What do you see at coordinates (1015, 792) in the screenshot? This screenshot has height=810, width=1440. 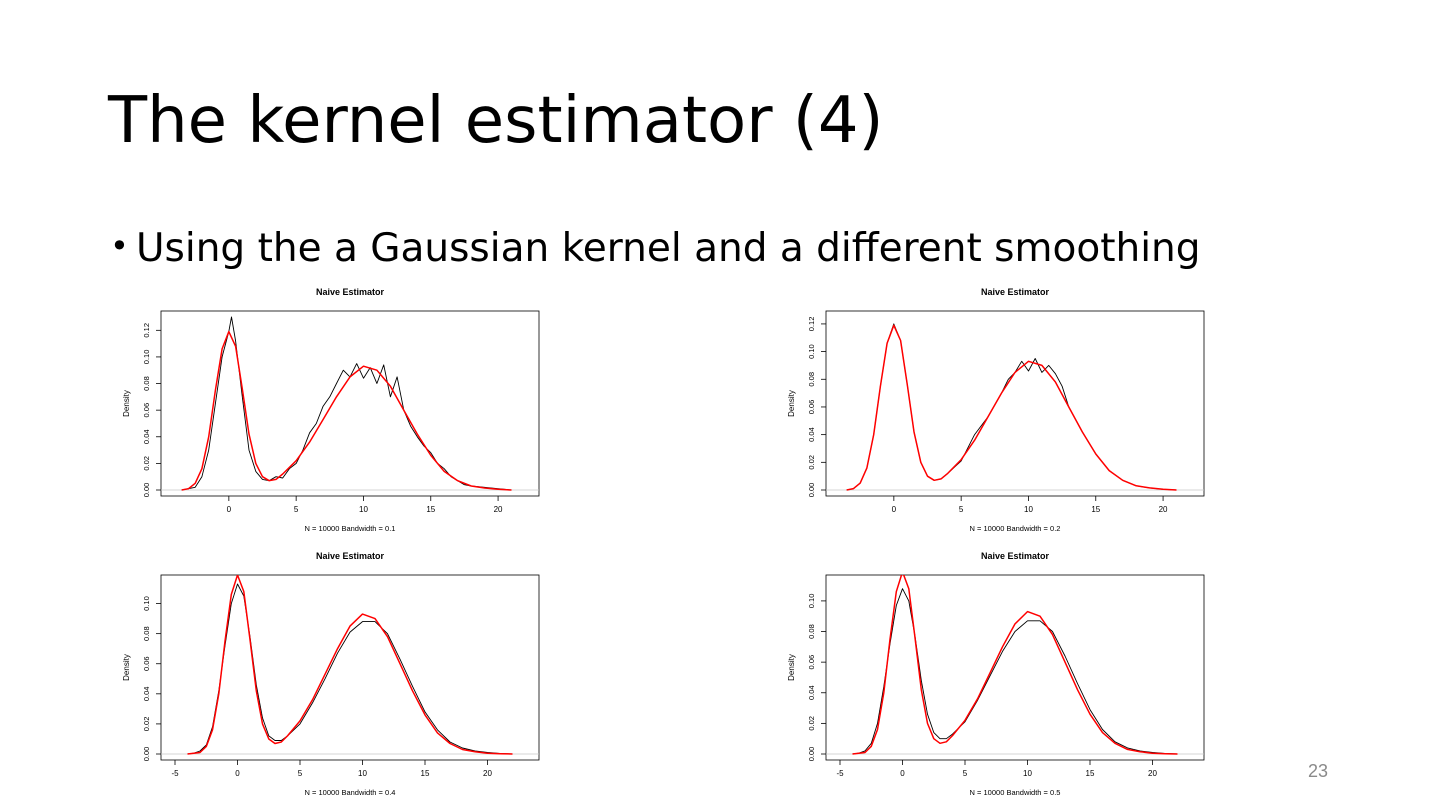 I see `x-axis-label: N = 10000 Bandwidth = 0.5` at bounding box center [1015, 792].